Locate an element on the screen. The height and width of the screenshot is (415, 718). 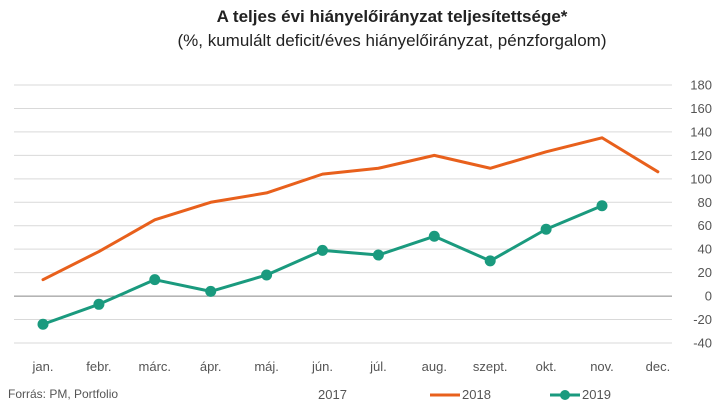
x-tick-label: febr. is located at coordinates (98, 366).